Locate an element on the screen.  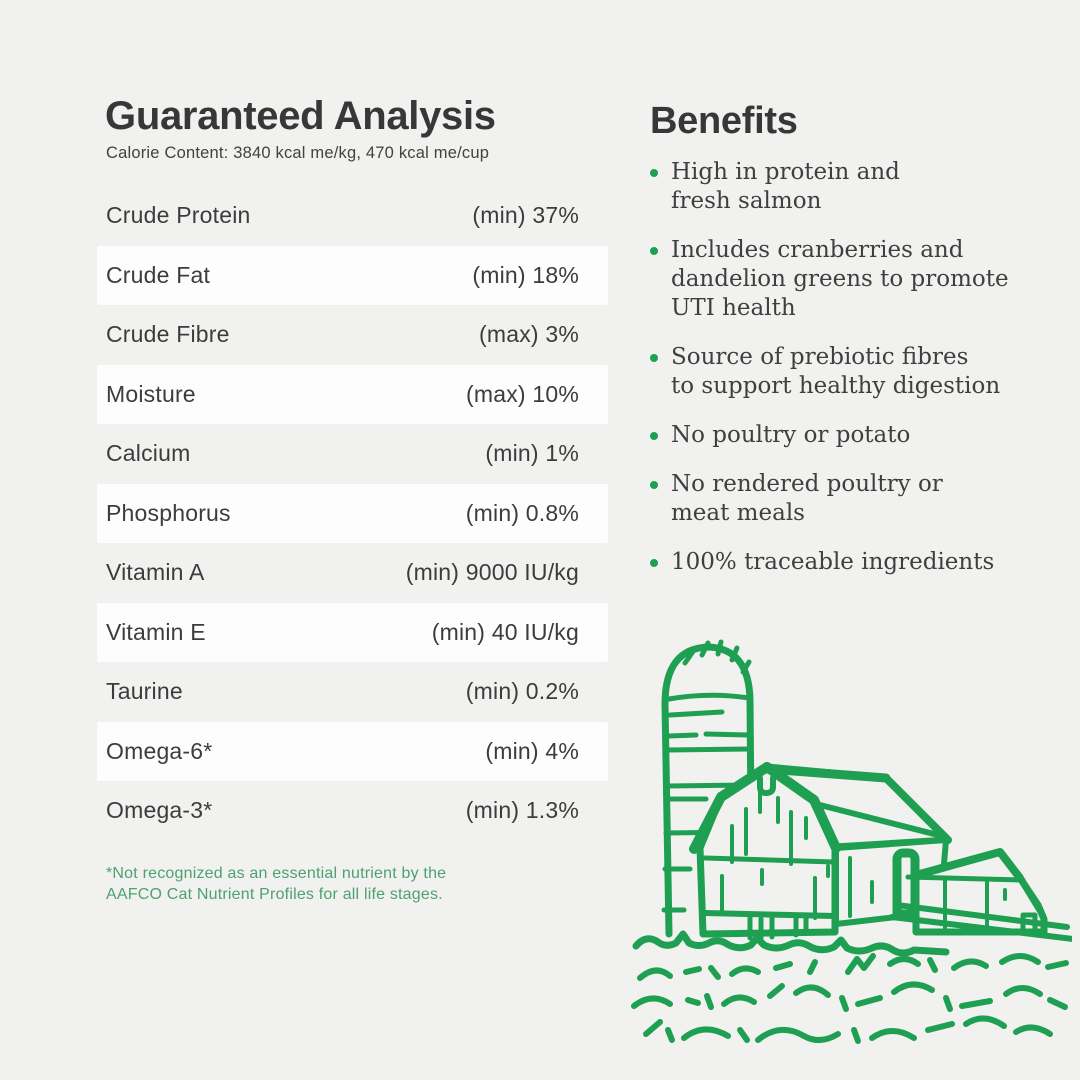
nutrient-label: Phosphorus is located at coordinates (168, 512).